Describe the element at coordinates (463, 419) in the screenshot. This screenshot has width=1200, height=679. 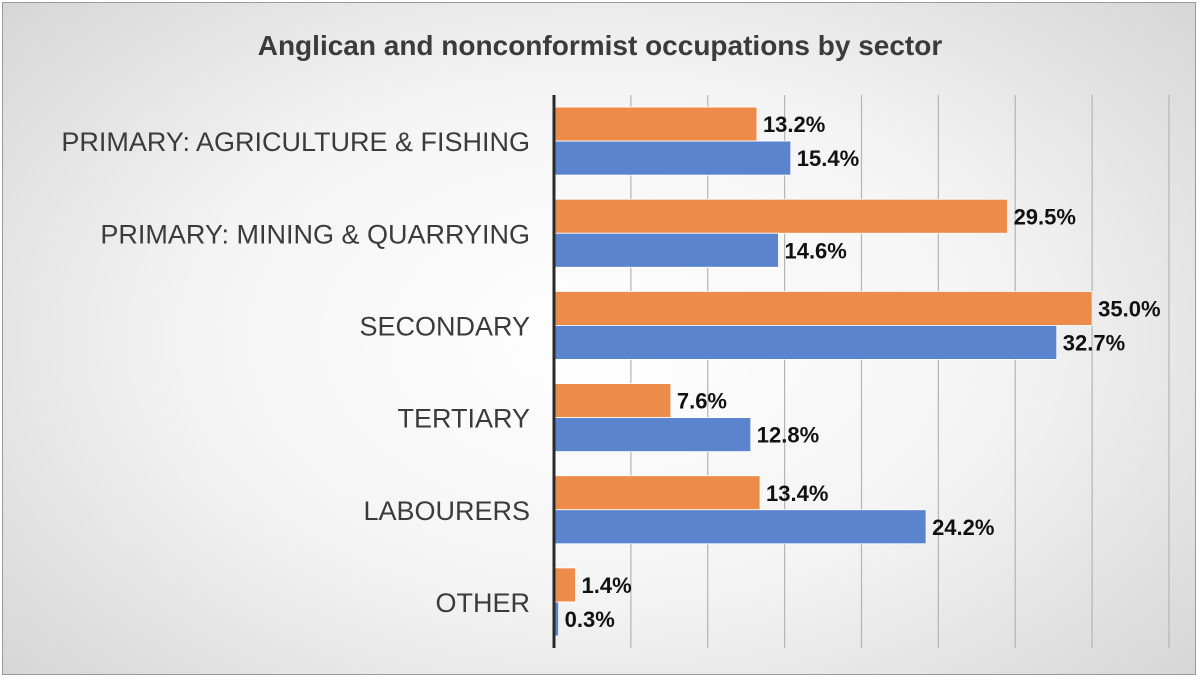
I see `category-label-tertiary: TERTIARY` at that location.